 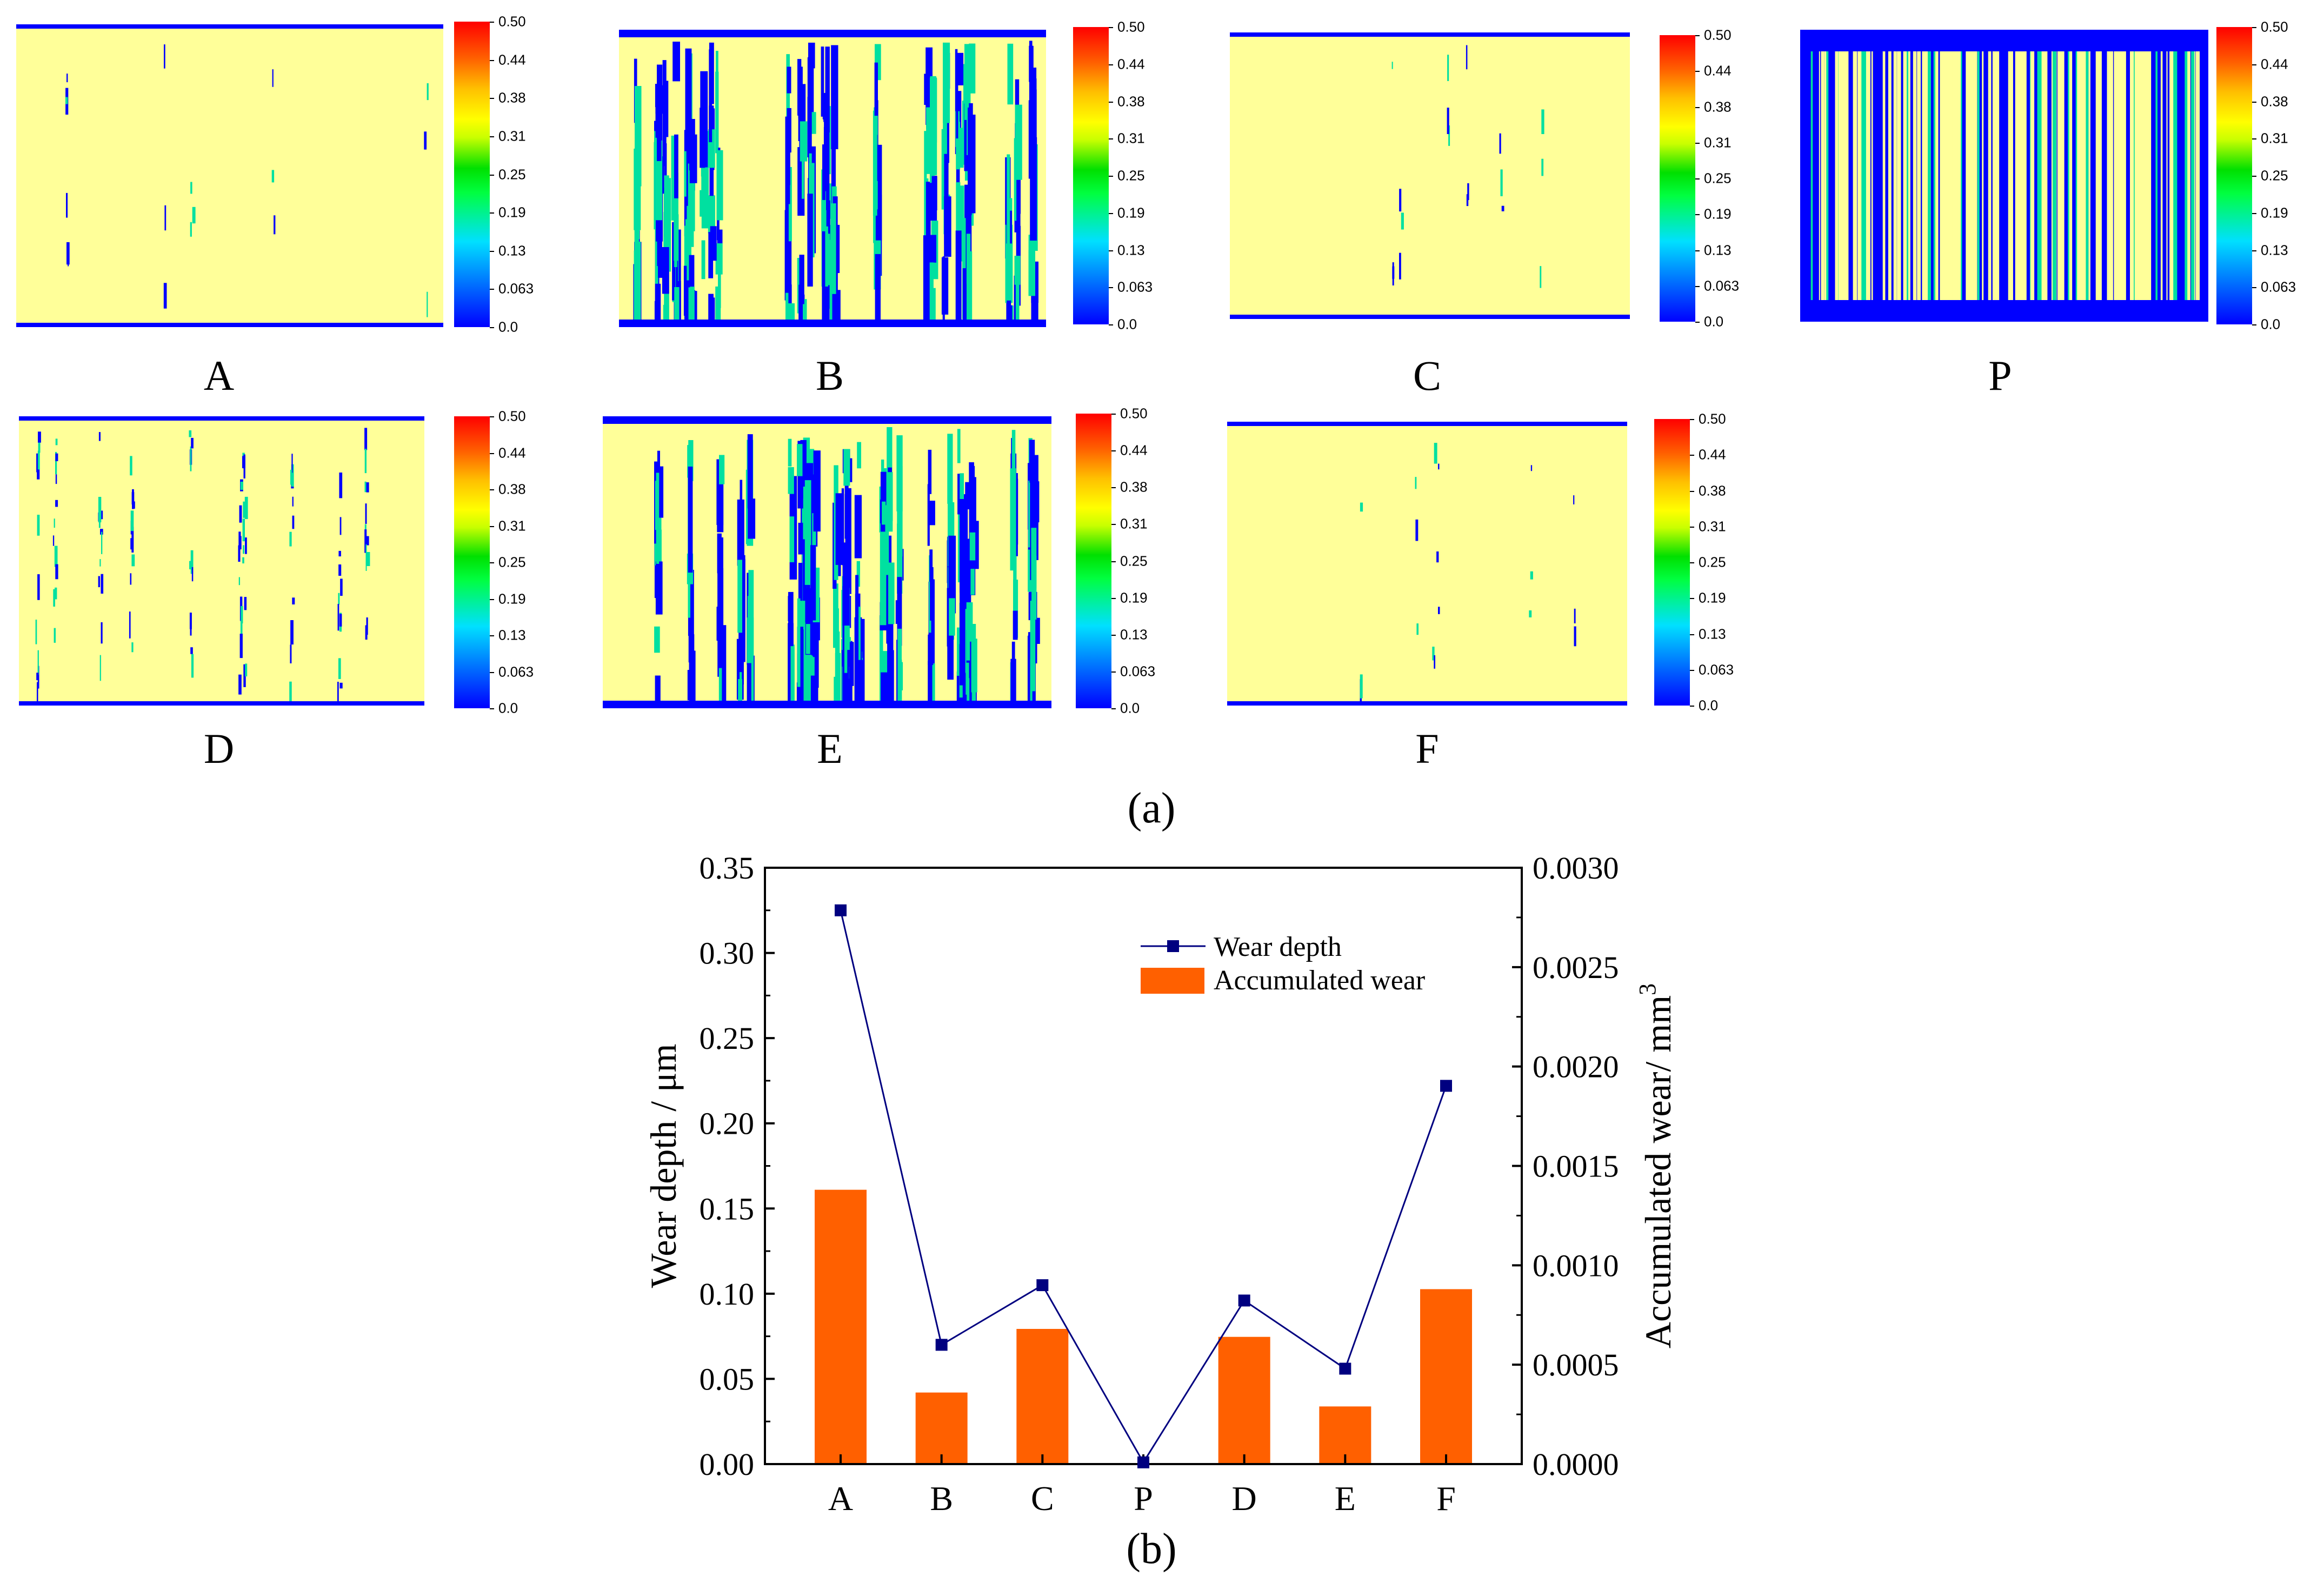 I want to click on x-tick-label: F, so click(x=1446, y=1498).